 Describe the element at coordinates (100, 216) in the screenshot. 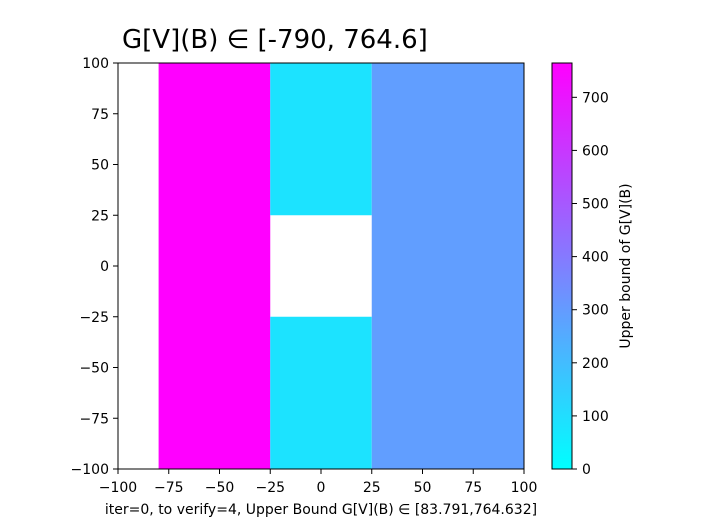

I see `y-tick-label: 25` at that location.